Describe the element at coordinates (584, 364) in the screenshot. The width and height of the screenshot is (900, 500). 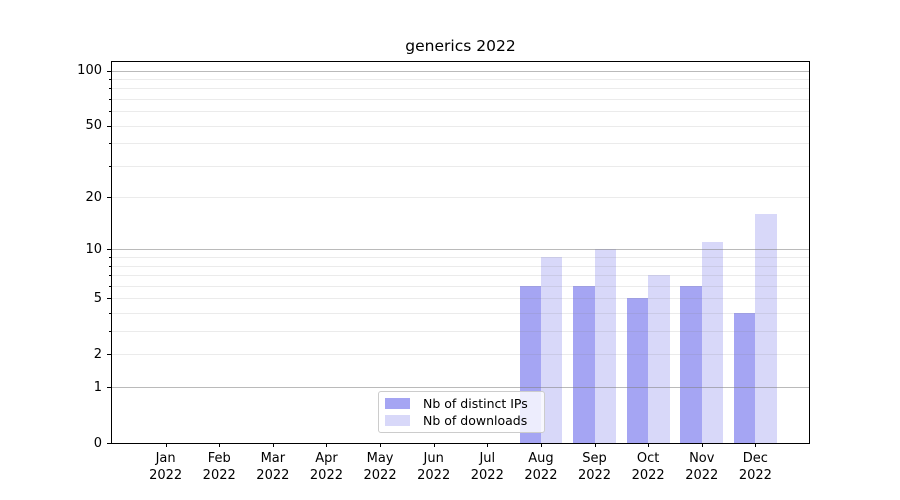
I see `bar-distinct-ips-sep` at that location.